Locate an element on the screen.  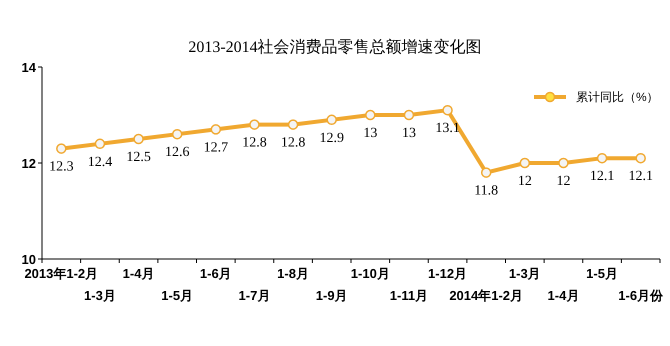
x-tick-label: 1-12月 is located at coordinates (448, 273).